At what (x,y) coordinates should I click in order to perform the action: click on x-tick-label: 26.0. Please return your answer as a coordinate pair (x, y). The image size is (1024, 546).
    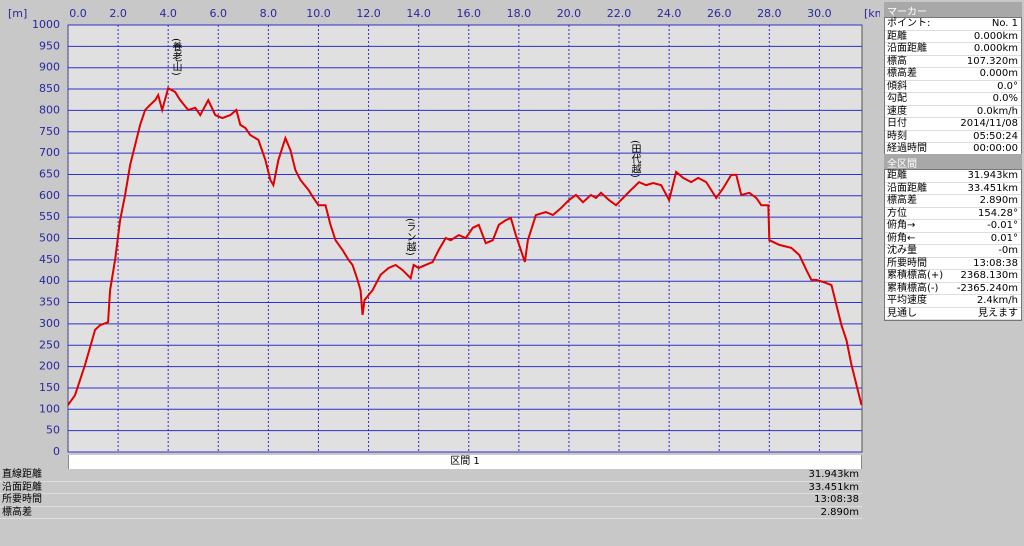
    Looking at the image, I should click on (719, 13).